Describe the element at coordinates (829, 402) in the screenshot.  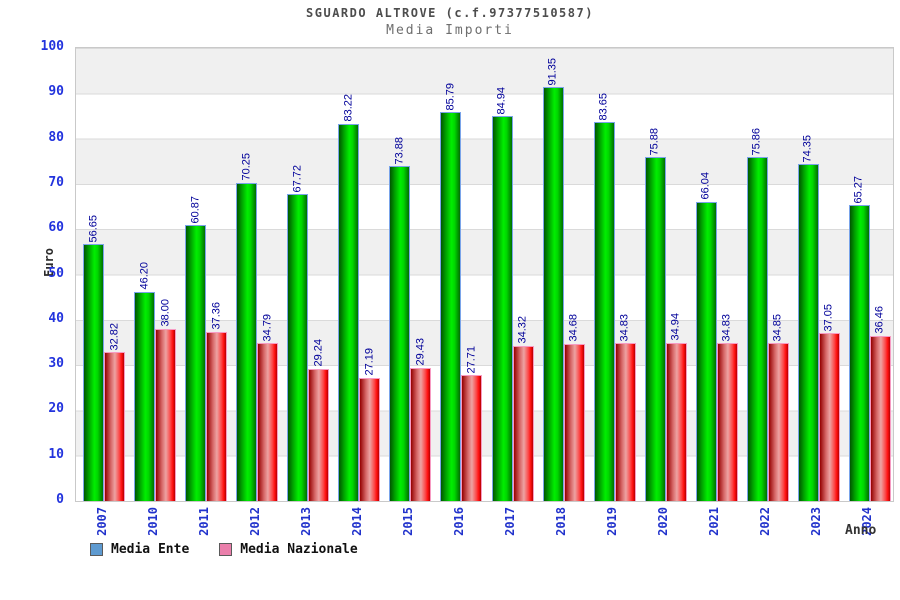
I see `bar-media-nazionale: 37.05` at that location.